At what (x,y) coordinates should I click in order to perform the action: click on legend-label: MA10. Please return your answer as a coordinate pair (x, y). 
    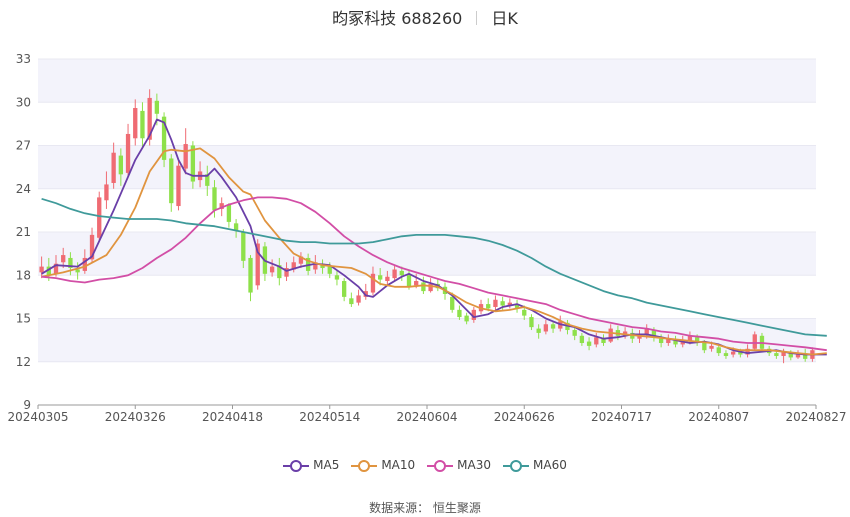
    Looking at the image, I should click on (398, 465).